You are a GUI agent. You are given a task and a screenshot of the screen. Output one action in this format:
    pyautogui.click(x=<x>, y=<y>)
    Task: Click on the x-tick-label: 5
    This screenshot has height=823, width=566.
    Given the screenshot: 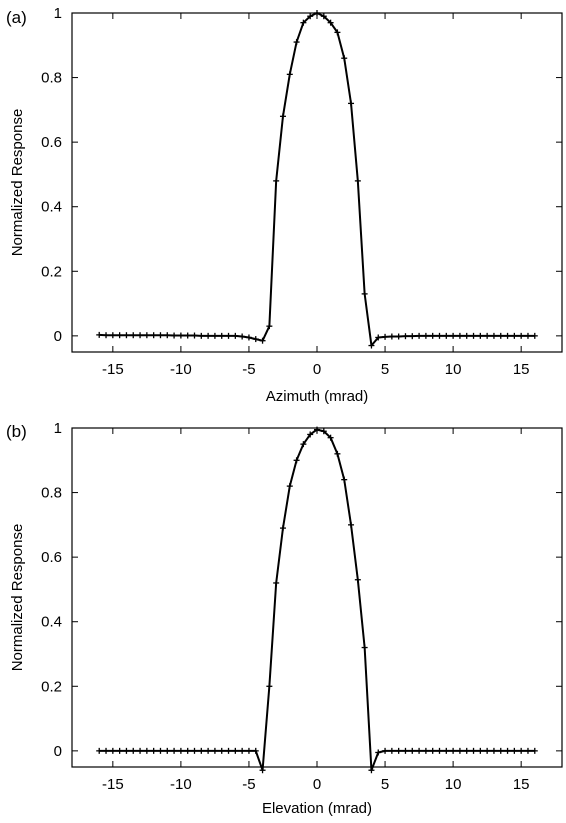 What is the action you would take?
    pyautogui.click(x=385, y=784)
    